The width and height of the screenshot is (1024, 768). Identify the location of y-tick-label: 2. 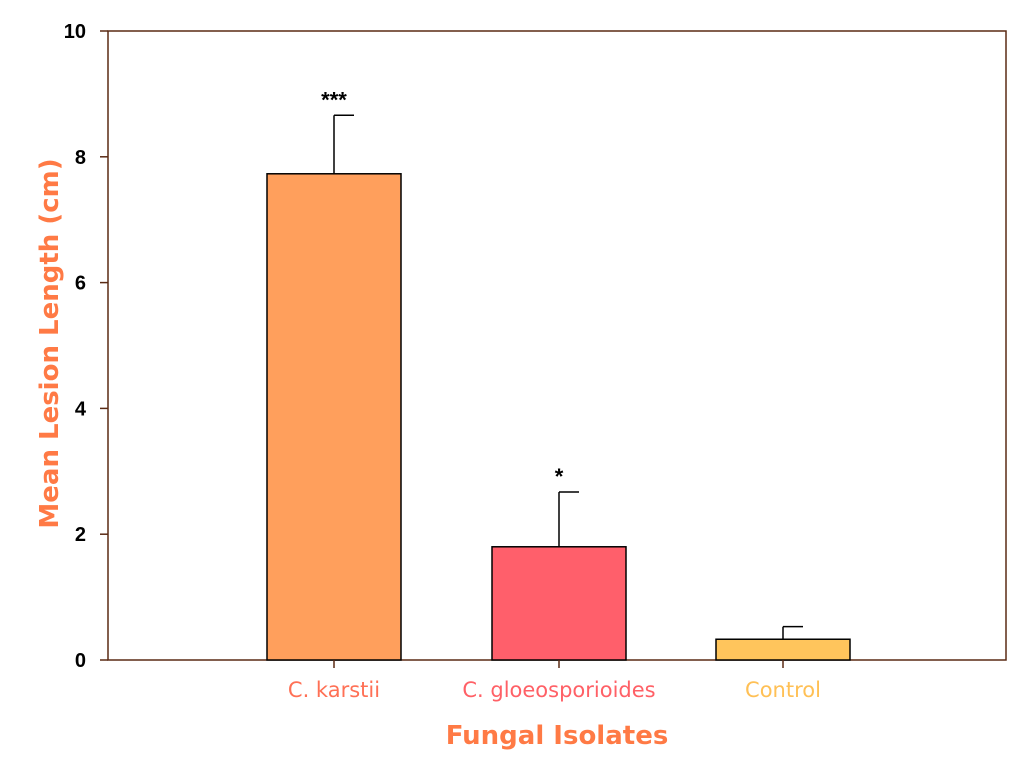
(80, 535).